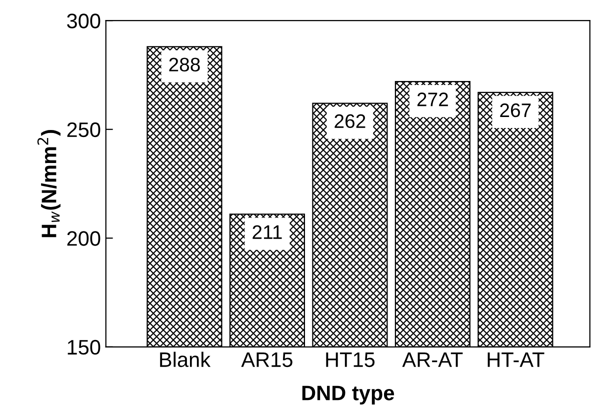  I want to click on y-tick-label: 300, so click(83, 21).